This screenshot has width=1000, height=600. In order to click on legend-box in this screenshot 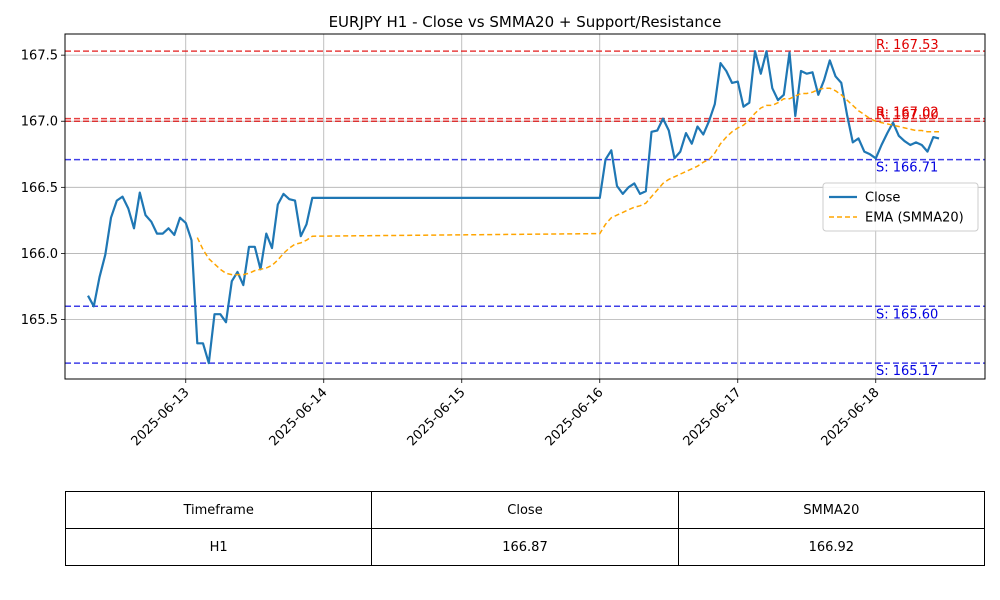, I will do `click(900, 207)`.